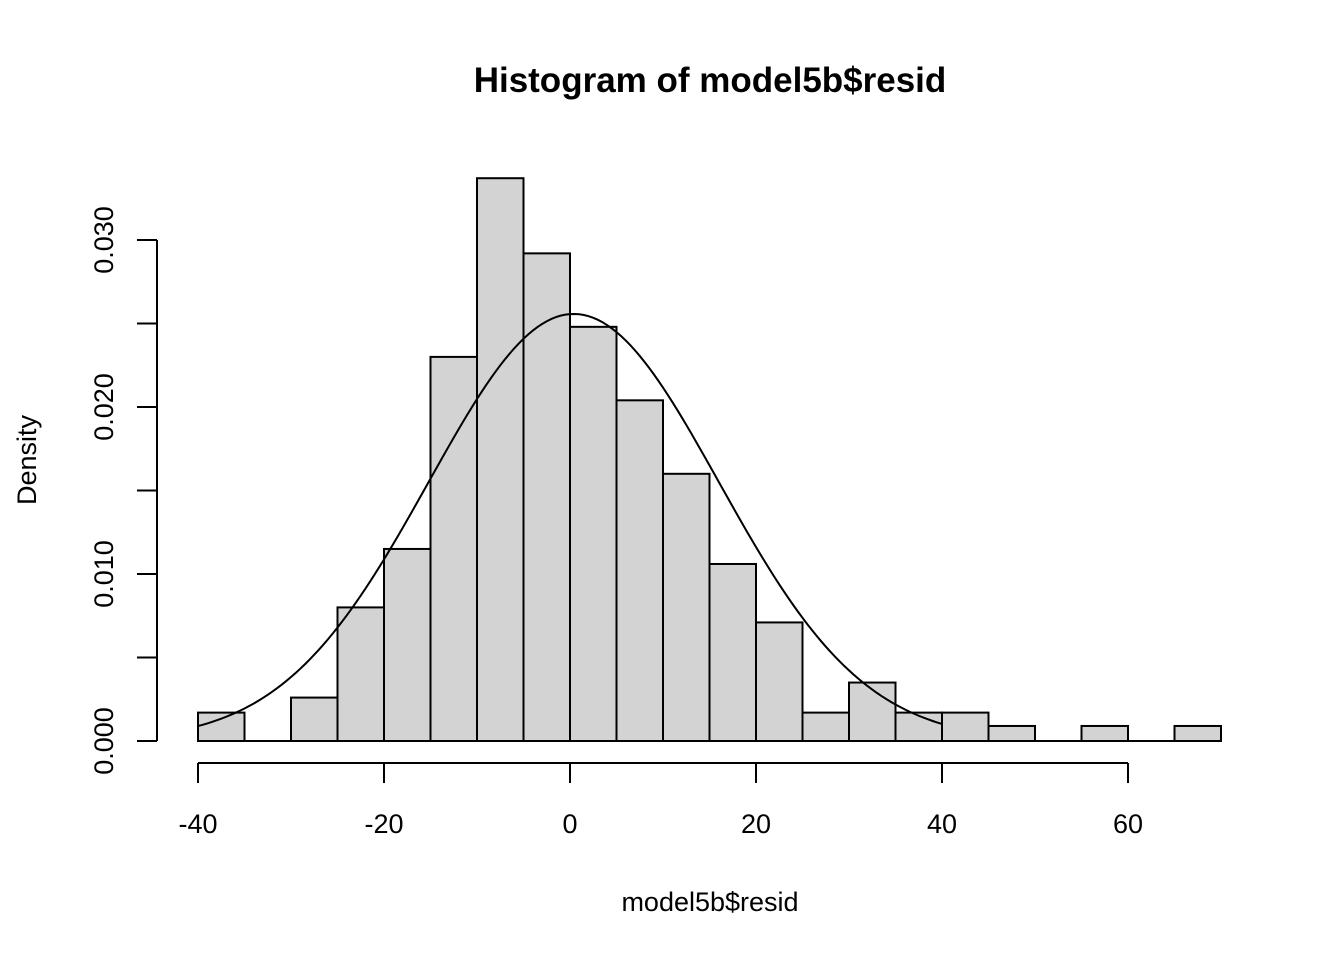 The image size is (1344, 960). Describe the element at coordinates (104, 240) in the screenshot. I see `y-tick-label: 0.030` at that location.